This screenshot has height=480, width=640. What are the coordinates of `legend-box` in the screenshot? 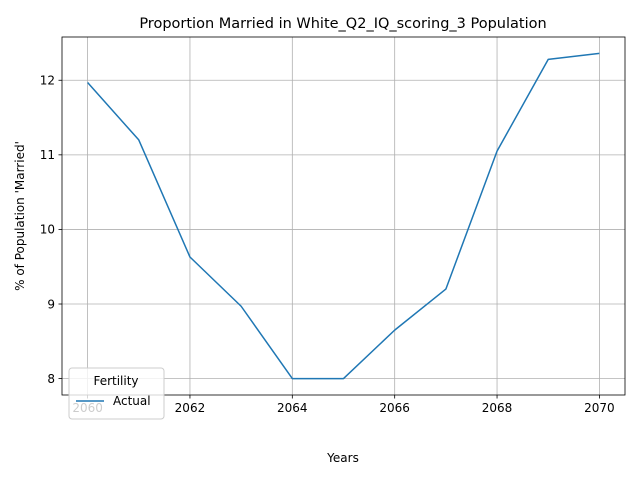 It's located at (116, 393).